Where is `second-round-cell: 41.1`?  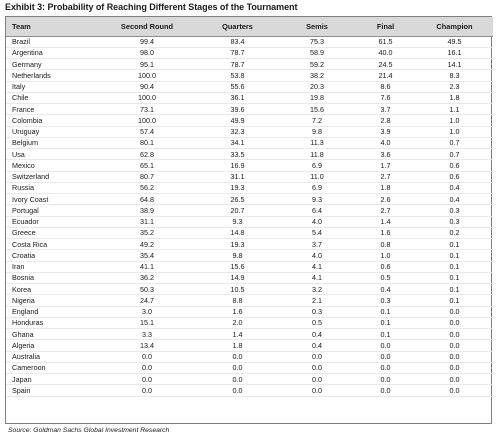 second-round-cell: 41.1 is located at coordinates (147, 267).